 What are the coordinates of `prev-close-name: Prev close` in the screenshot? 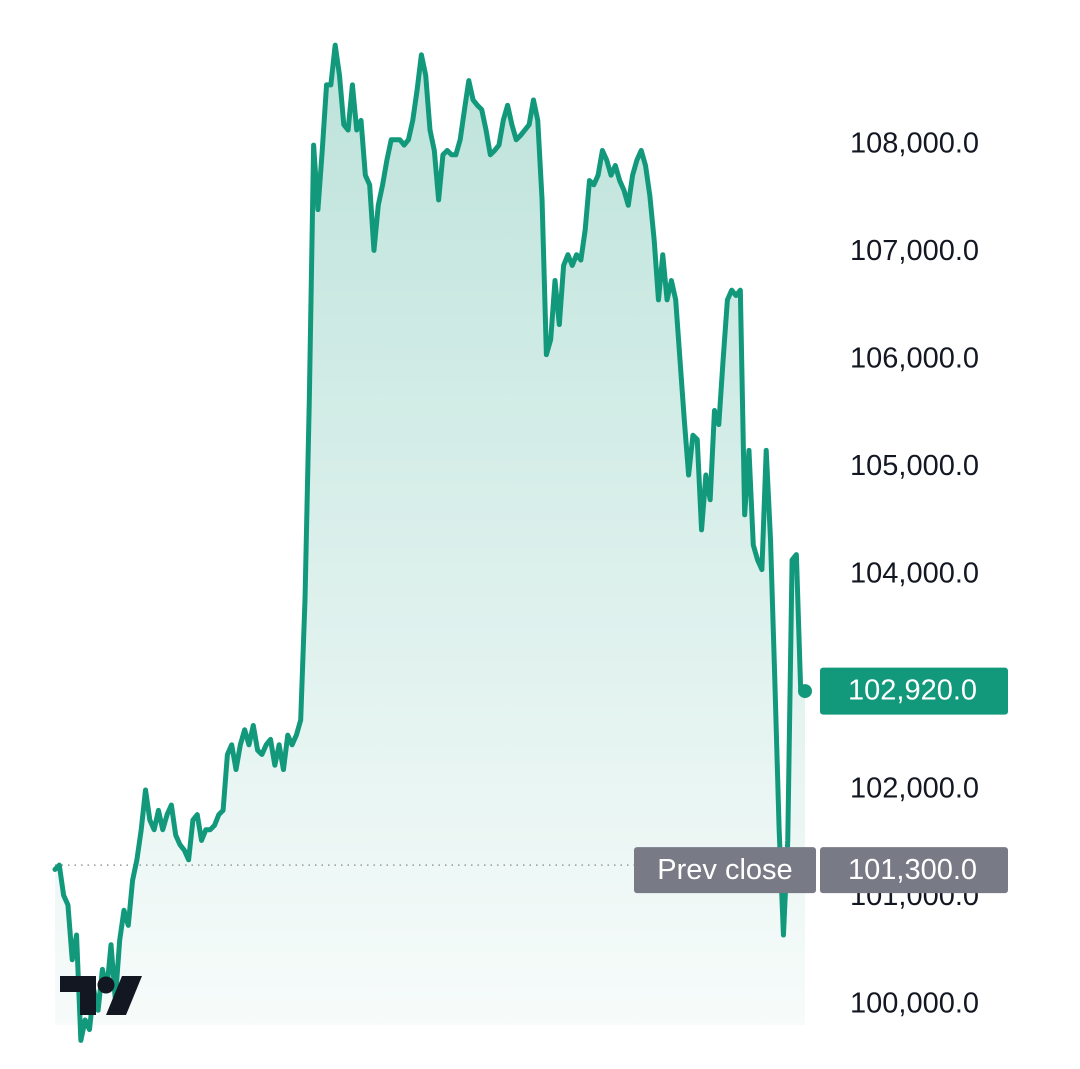 It's located at (724, 870).